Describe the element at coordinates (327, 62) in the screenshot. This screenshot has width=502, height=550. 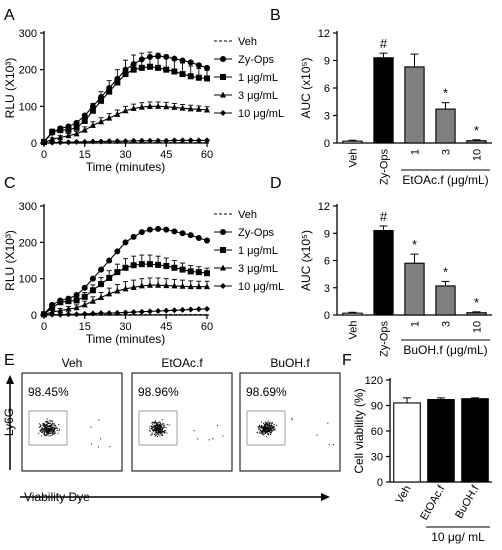
I see `y-tick-label: 9` at that location.